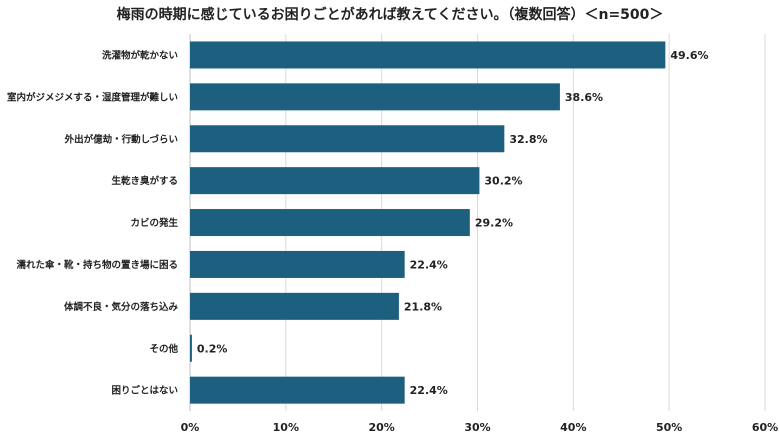  Describe the element at coordinates (144, 181) in the screenshot. I see `category-label: 生乾き臭がする` at that location.